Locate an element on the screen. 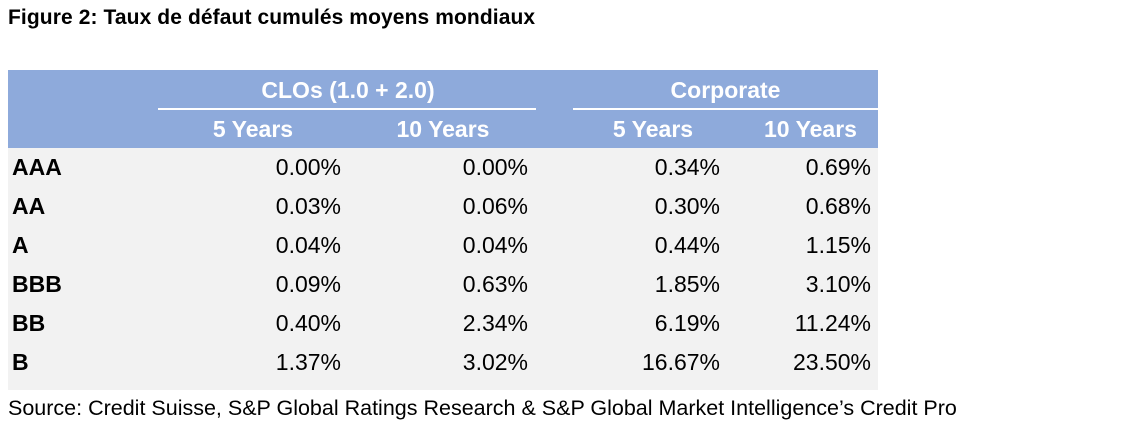 This screenshot has width=1145, height=442. table-cell: 0.03% is located at coordinates (308, 206).